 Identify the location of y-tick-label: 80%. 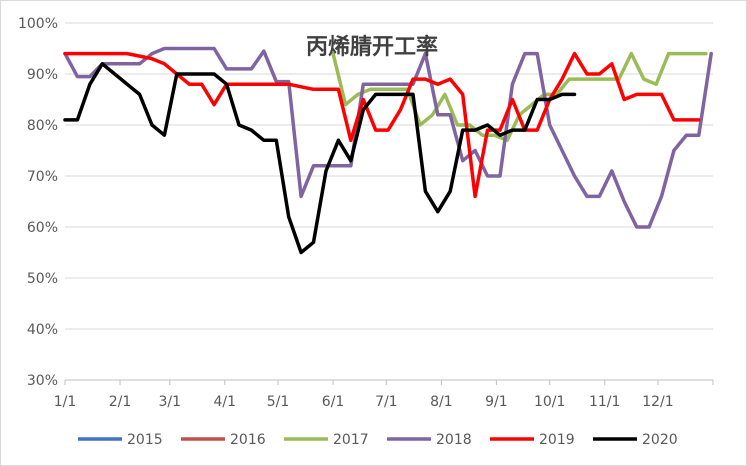
(42, 126).